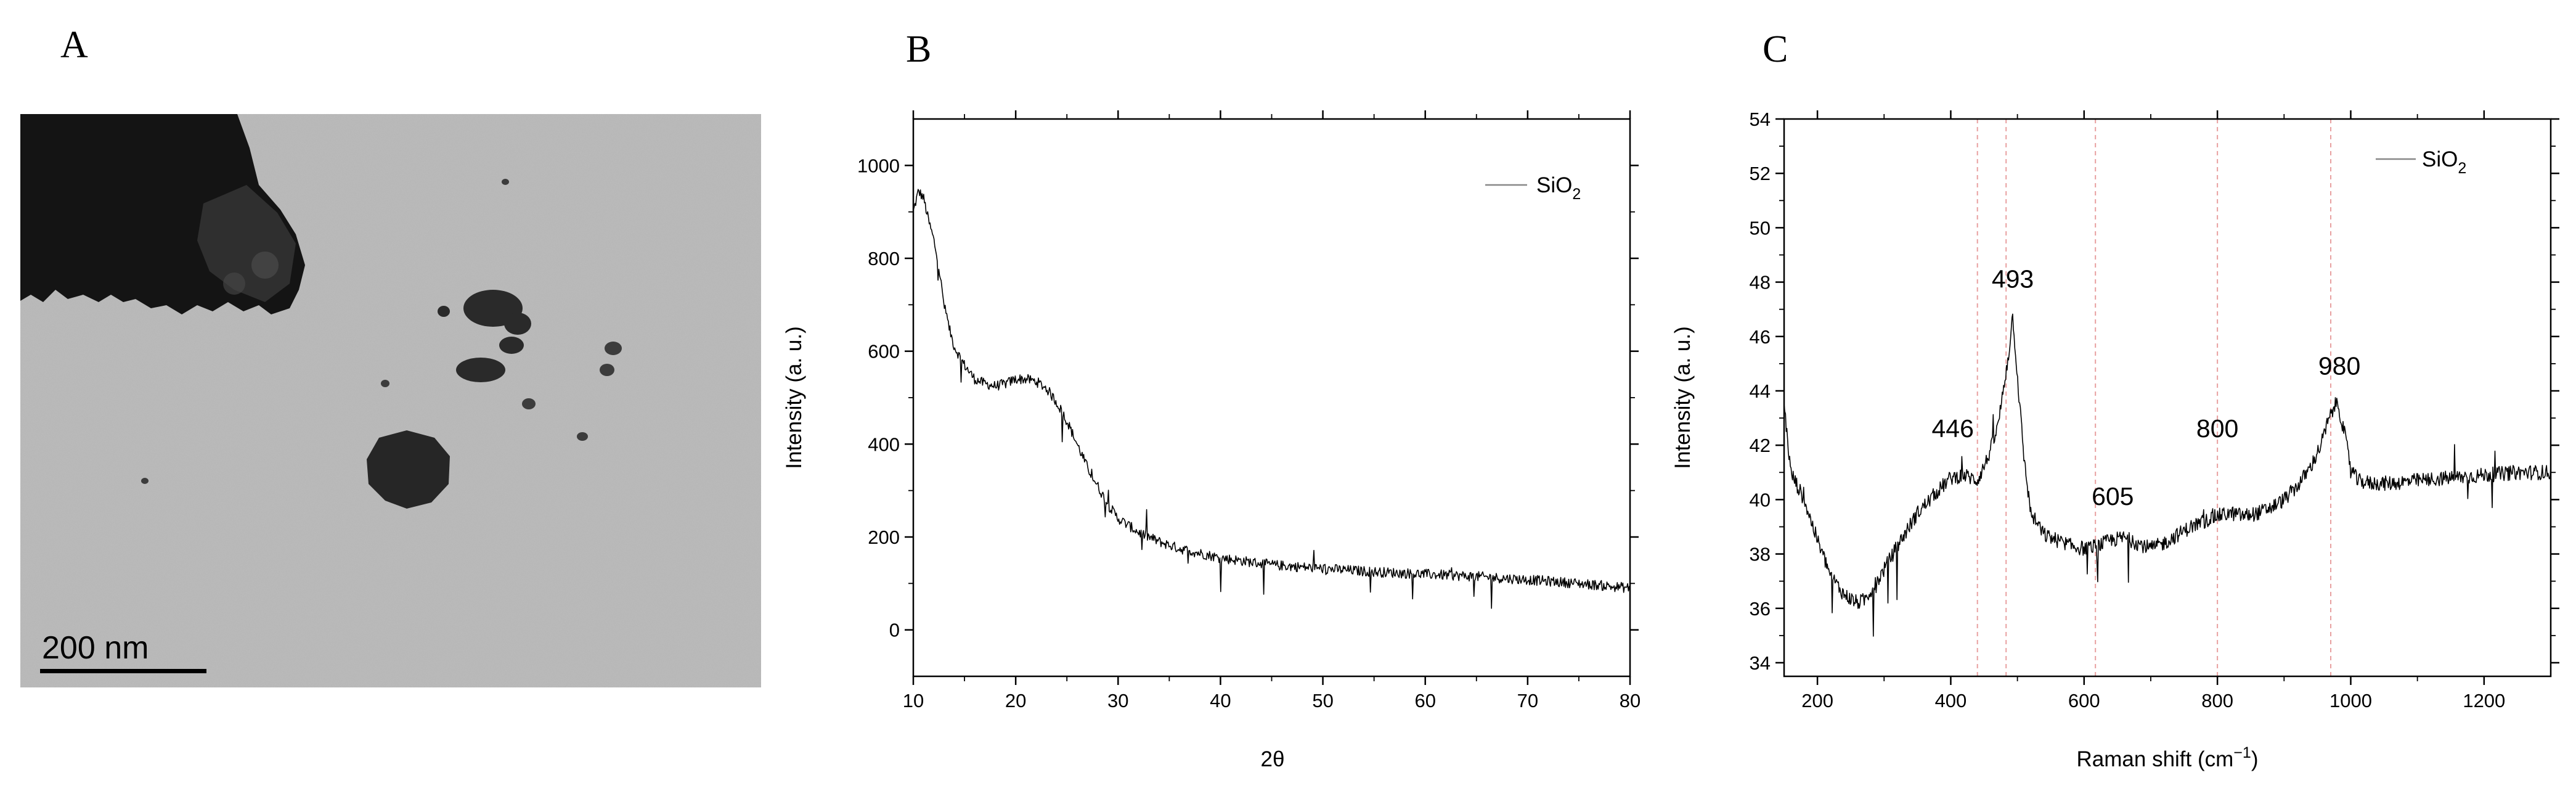  Describe the element at coordinates (1951, 700) in the screenshot. I see `x-tick-label: 400` at that location.